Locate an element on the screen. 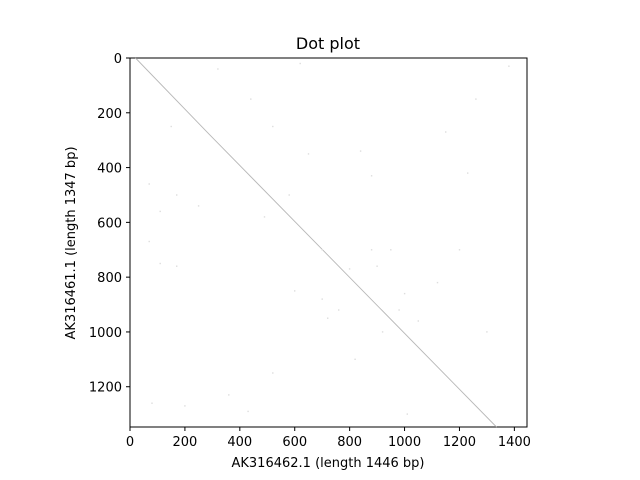 This screenshot has width=640, height=480. x-tick-label: 1000 is located at coordinates (404, 442).